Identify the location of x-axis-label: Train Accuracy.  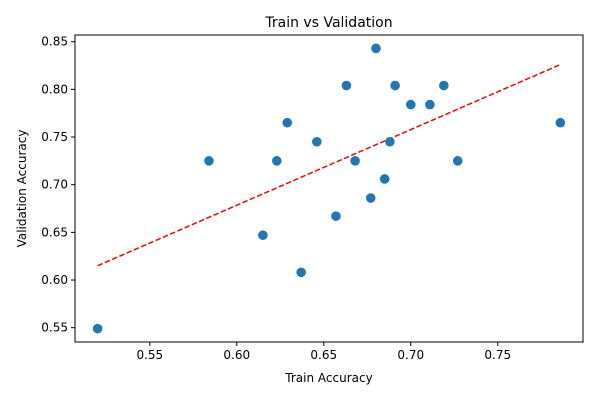
(328, 378).